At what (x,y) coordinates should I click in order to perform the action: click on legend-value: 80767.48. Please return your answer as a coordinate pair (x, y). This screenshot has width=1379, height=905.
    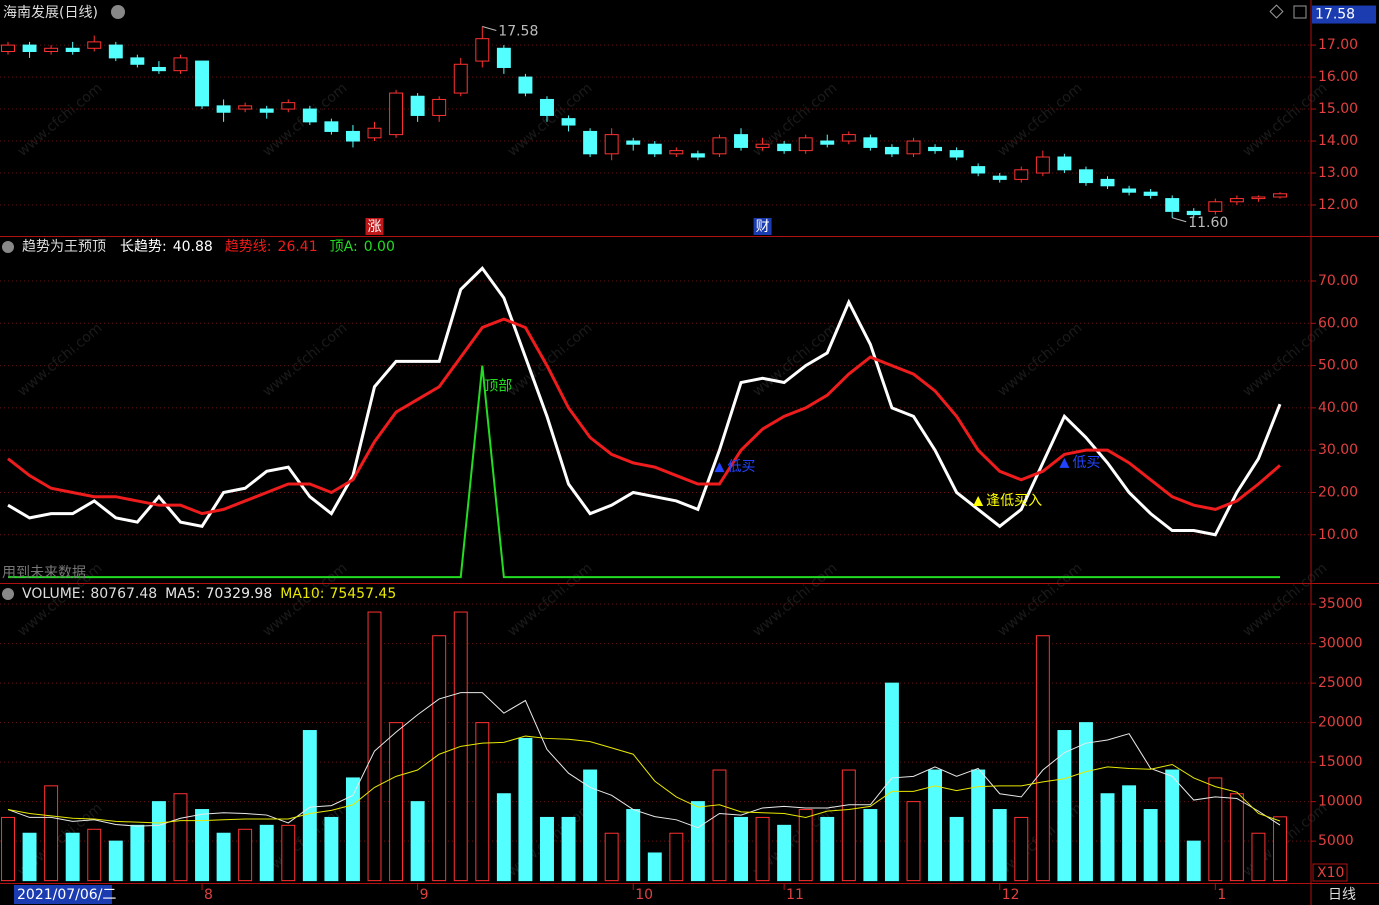
    Looking at the image, I should click on (123, 594).